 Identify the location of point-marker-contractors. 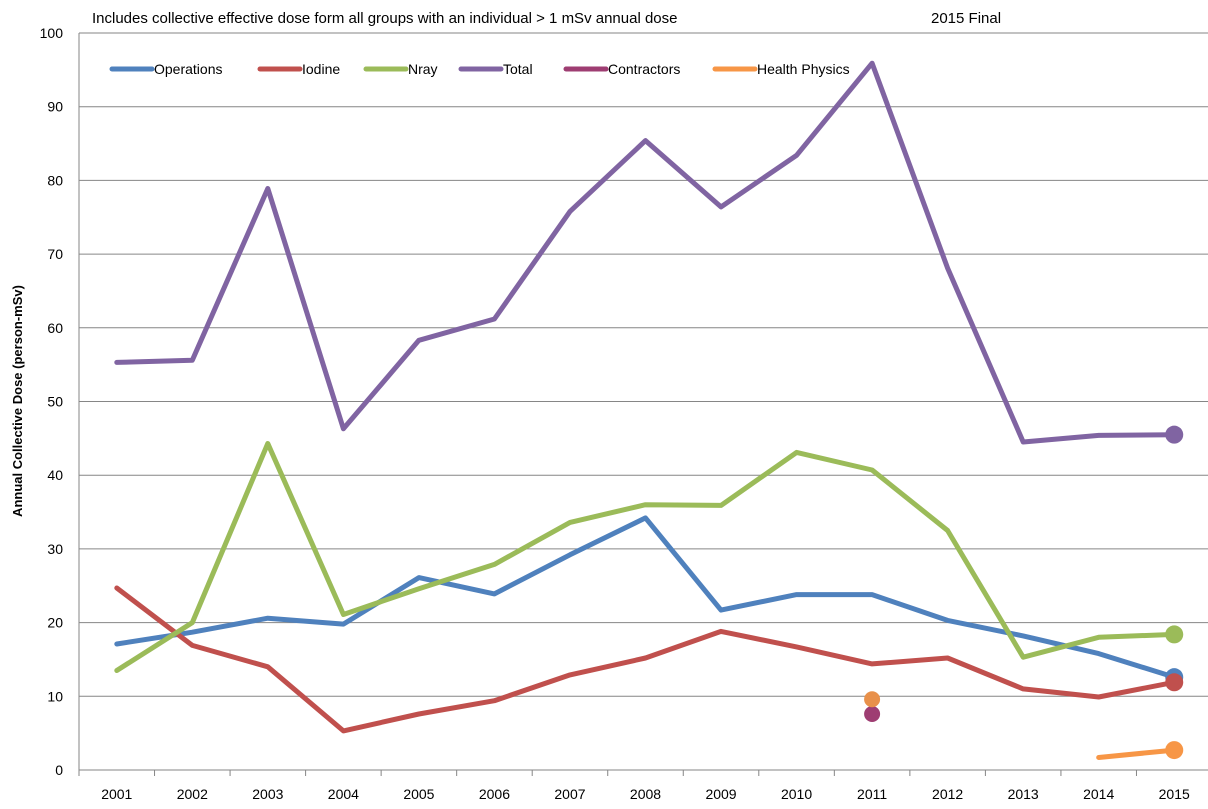
(872, 713).